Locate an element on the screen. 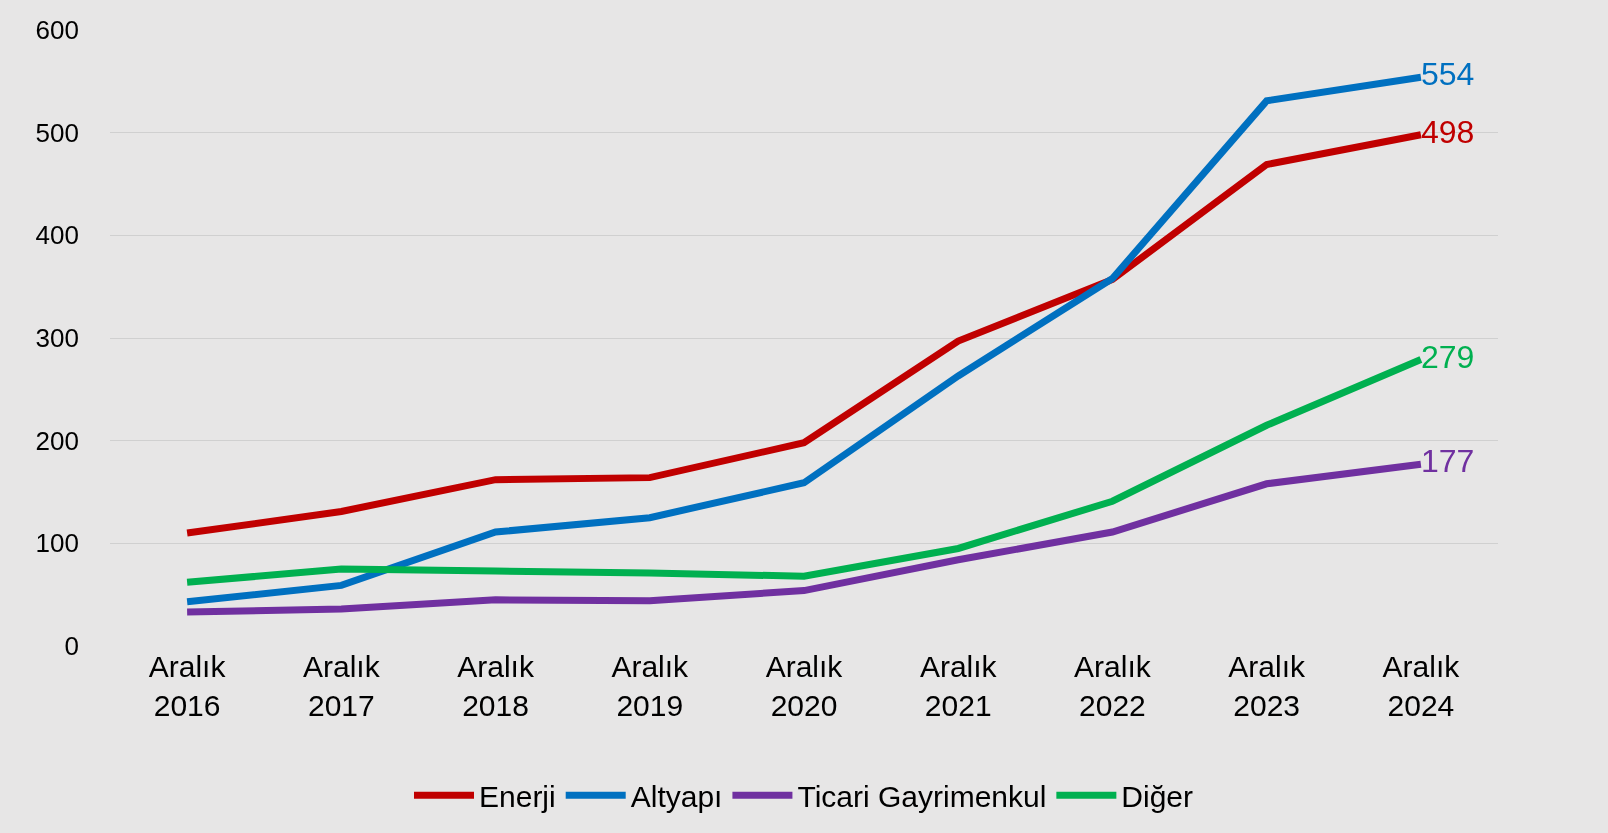 The height and width of the screenshot is (833, 1608). y-tick-label: 300 is located at coordinates (57, 338).